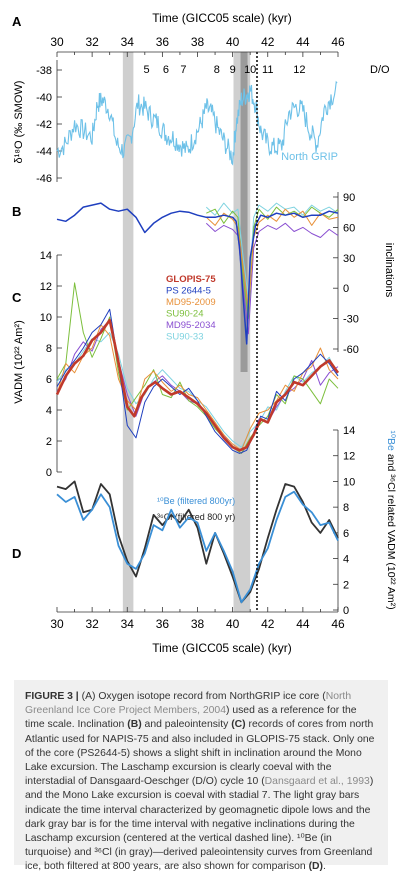 The width and height of the screenshot is (402, 875). Describe the element at coordinates (317, 782) in the screenshot. I see `caption-ref-dansgaard: Dansgaard et al., 1993` at that location.